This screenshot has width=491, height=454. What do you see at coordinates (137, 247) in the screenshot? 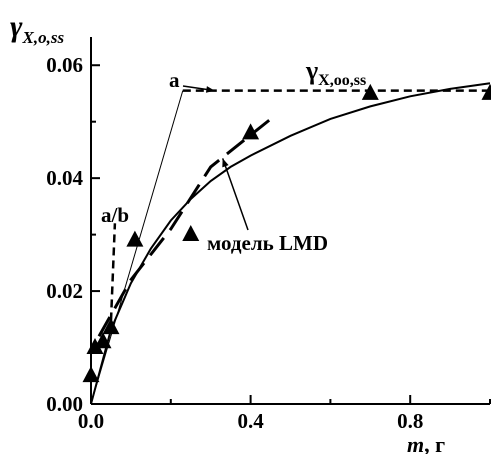
I see `series-tangent-line` at bounding box center [137, 247].